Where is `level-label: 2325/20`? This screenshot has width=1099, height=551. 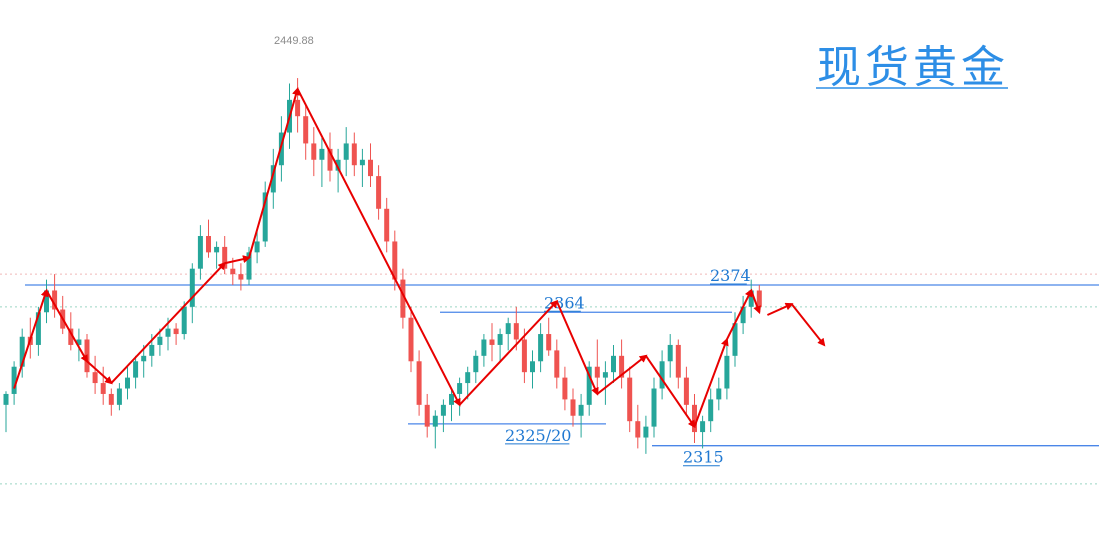 level-label: 2325/20 is located at coordinates (538, 435).